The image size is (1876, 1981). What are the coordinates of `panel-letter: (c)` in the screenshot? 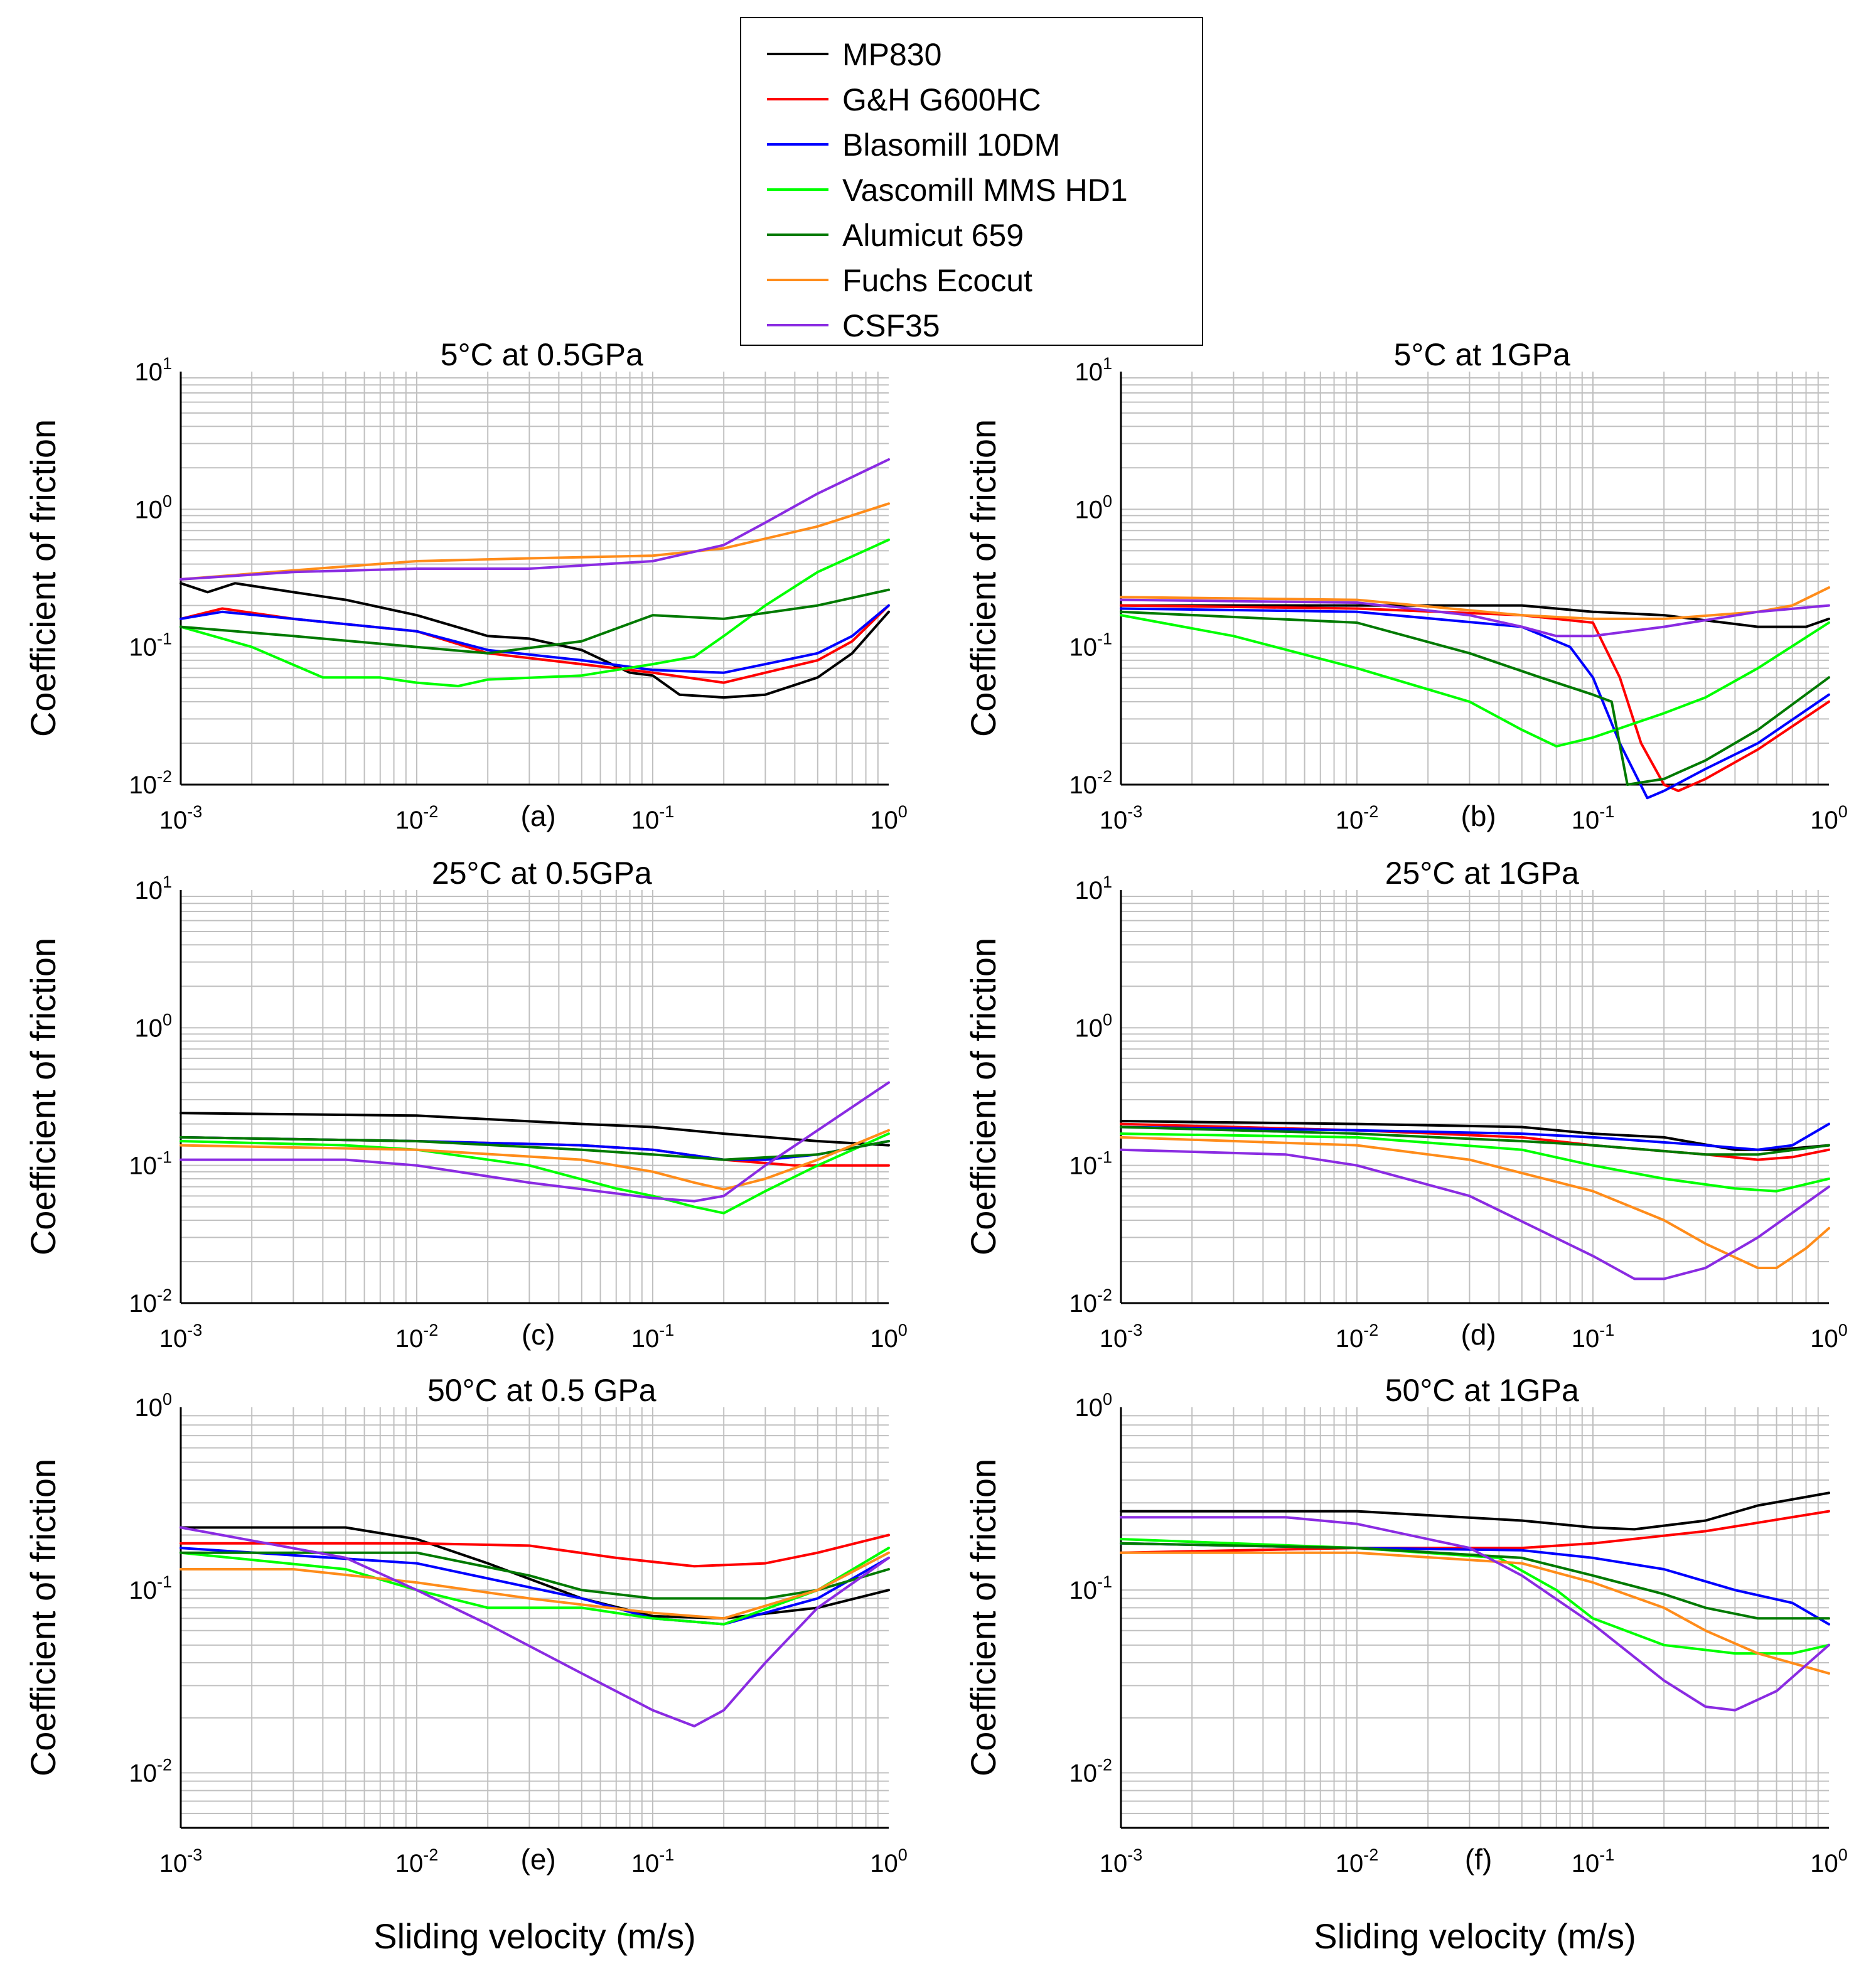 It's located at (539, 1335).